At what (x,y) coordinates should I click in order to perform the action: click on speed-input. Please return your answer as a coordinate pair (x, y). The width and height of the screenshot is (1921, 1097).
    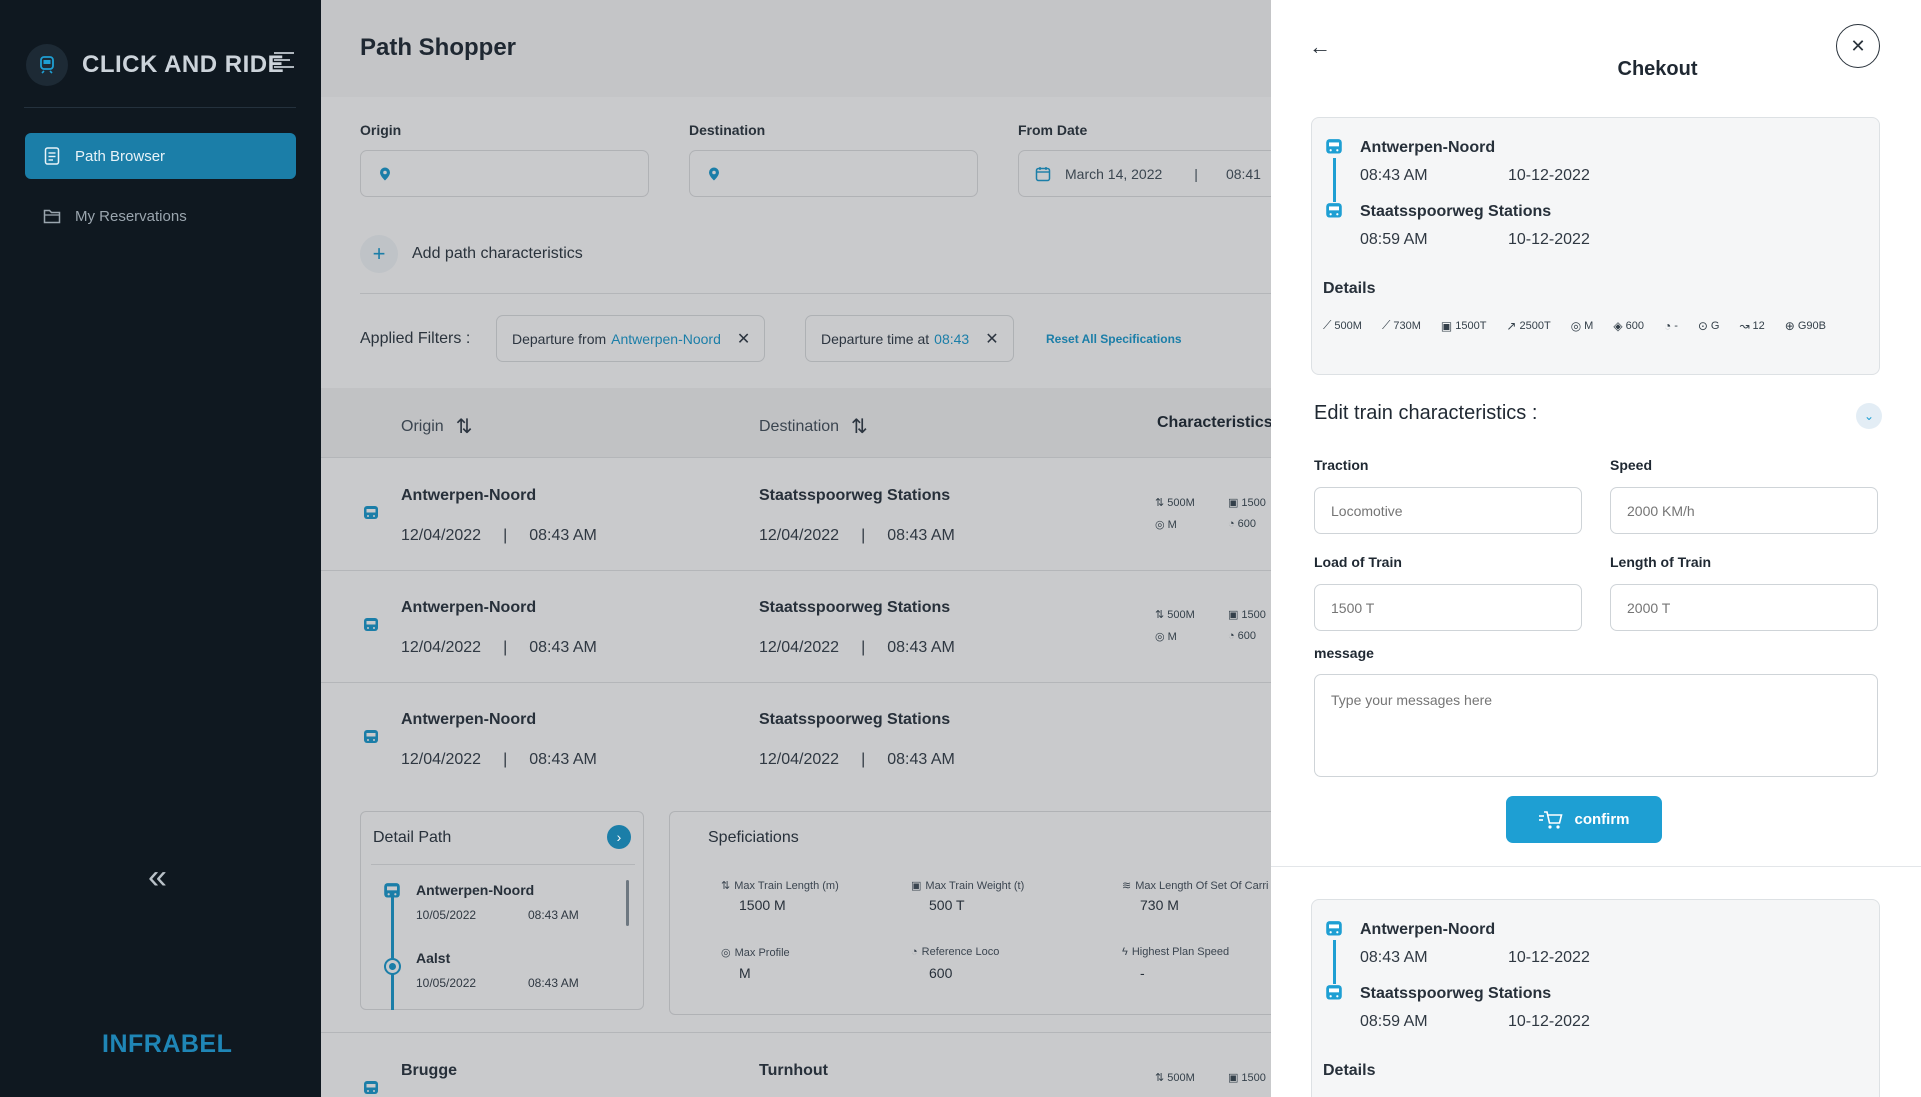
    Looking at the image, I should click on (1744, 510).